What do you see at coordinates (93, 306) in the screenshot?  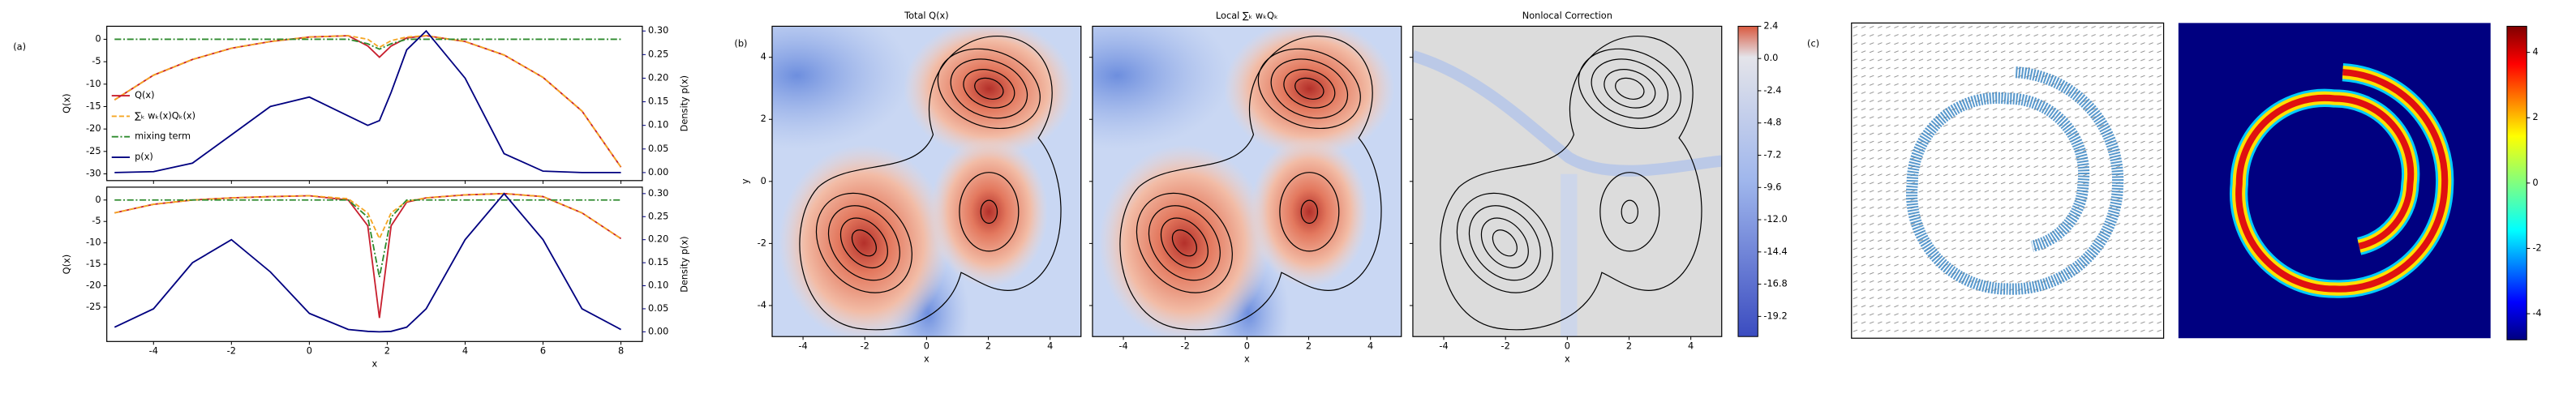 I see `y-tick-label: -25` at bounding box center [93, 306].